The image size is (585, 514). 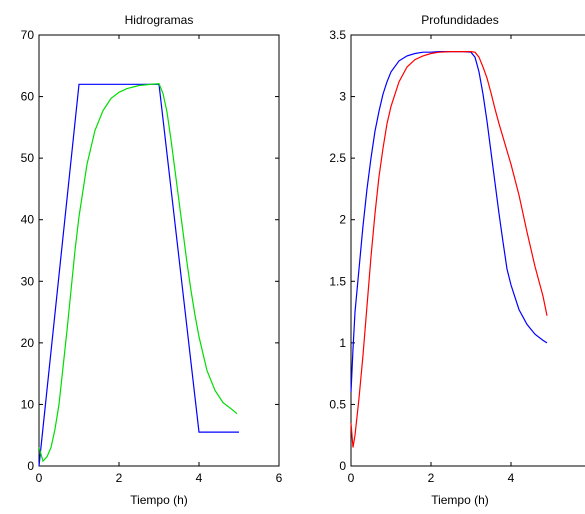 What do you see at coordinates (28, 343) in the screenshot?
I see `y-tick-label: 20` at bounding box center [28, 343].